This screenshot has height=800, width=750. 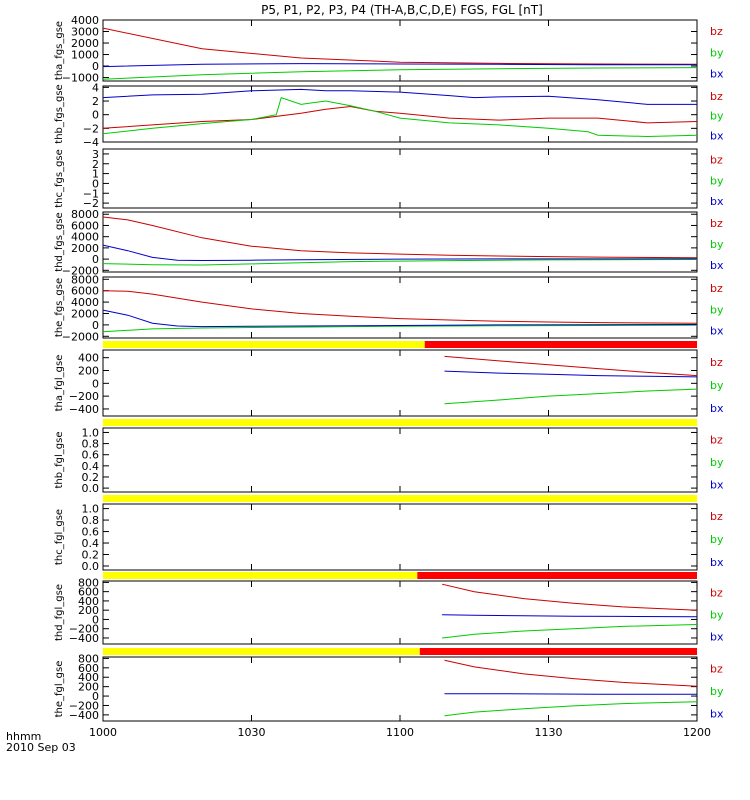 I want to click on y-tick-label: 1, so click(x=95, y=174).